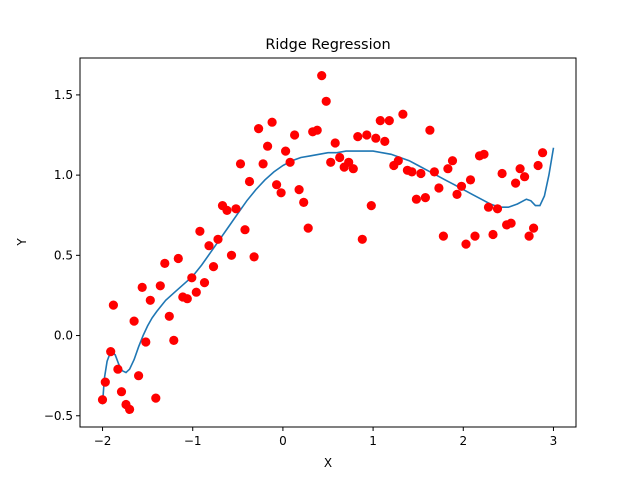 The image size is (640, 480). I want to click on y-axis-label: Y, so click(22, 242).